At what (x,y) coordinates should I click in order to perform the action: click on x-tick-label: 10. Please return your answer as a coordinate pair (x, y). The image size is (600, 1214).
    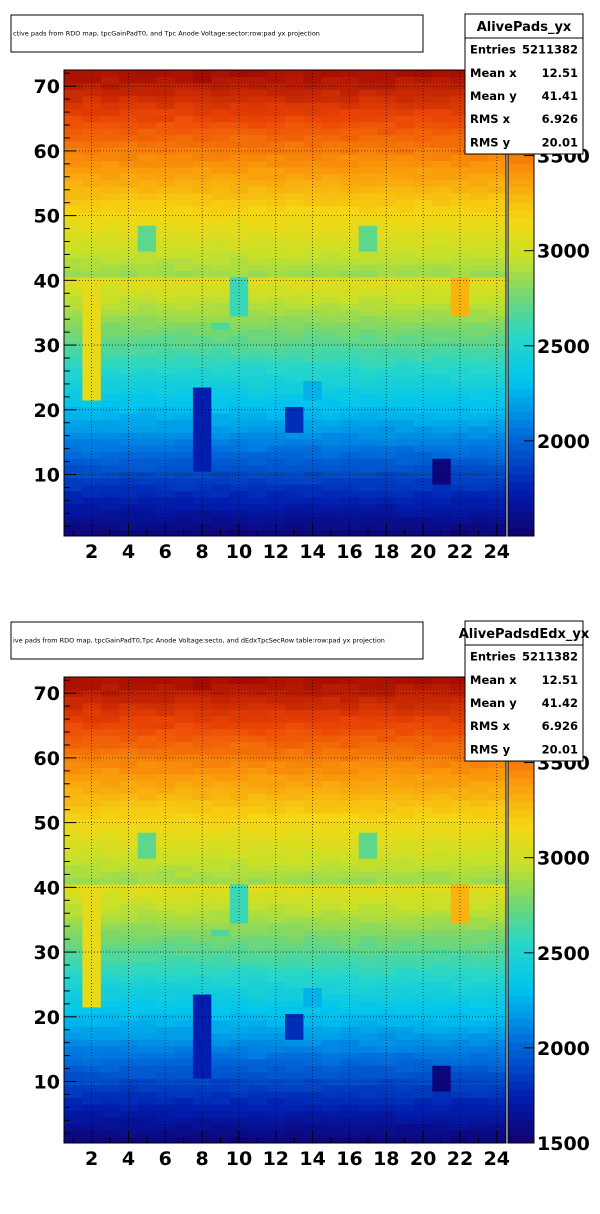
    Looking at the image, I should click on (239, 1159).